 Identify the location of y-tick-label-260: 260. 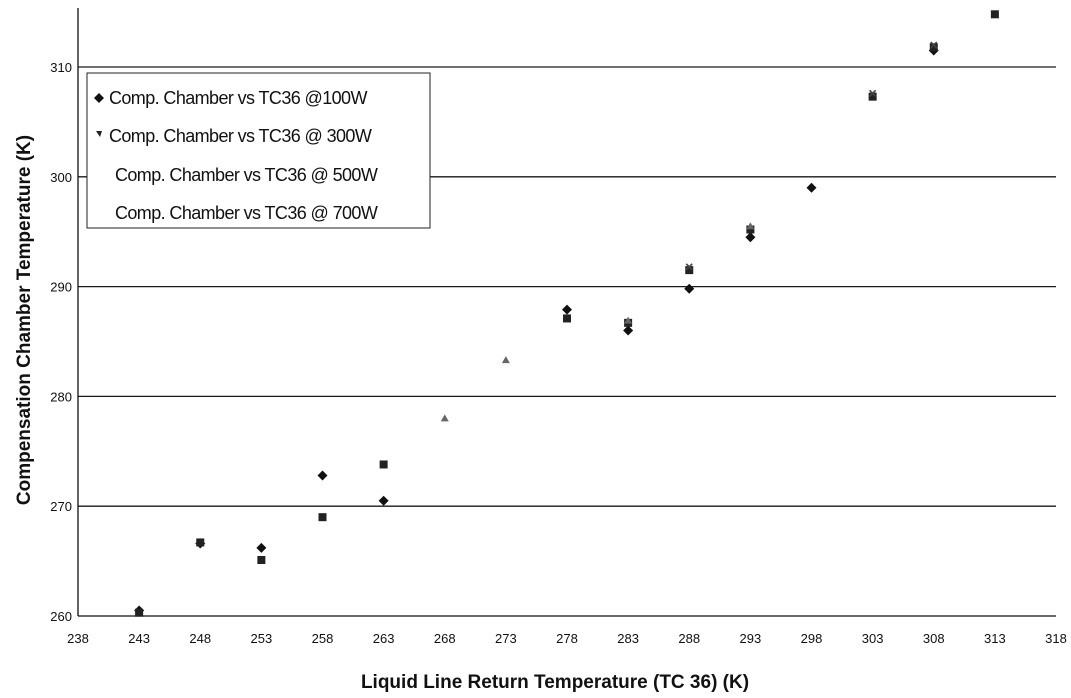
(61, 616).